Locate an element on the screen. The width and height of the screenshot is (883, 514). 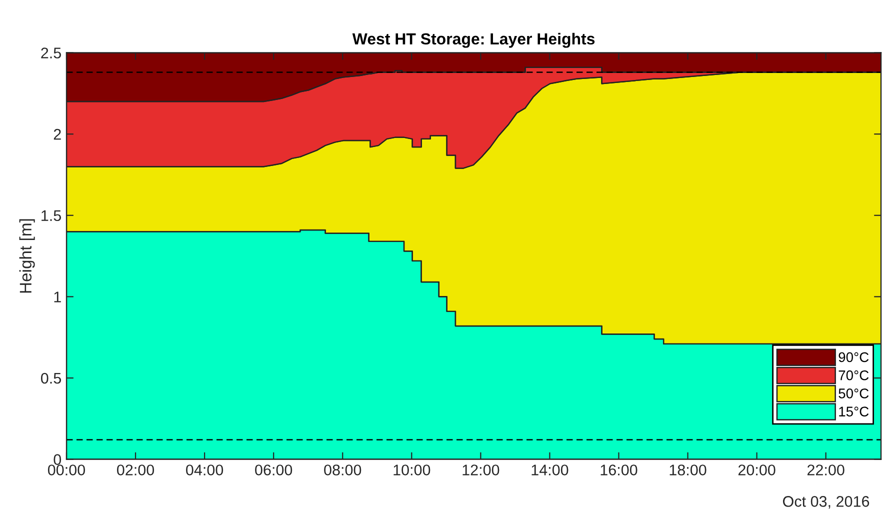
y-tick-label: 2.5 is located at coordinates (51, 53).